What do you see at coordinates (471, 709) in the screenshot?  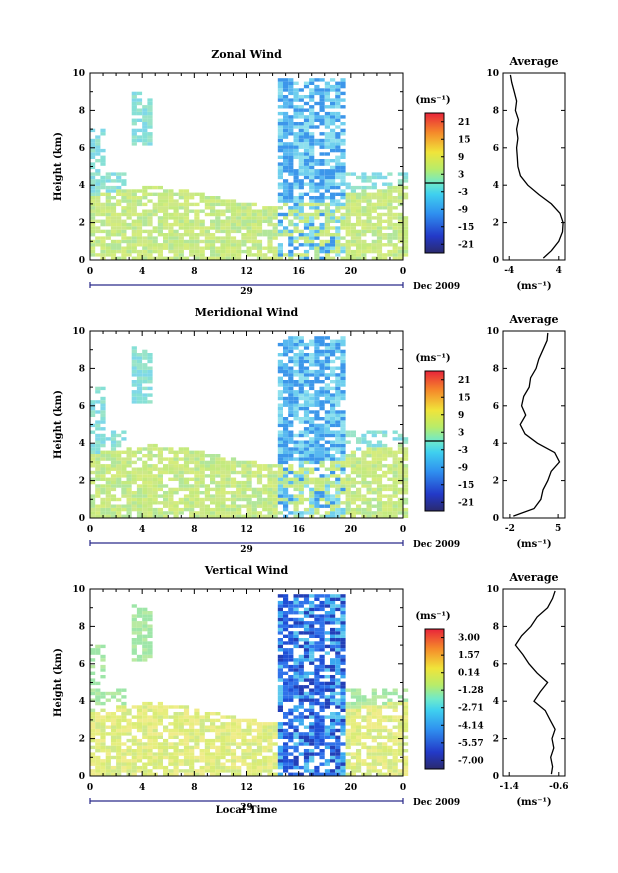 I see `colorbar-tick-label: -2.71` at bounding box center [471, 709].